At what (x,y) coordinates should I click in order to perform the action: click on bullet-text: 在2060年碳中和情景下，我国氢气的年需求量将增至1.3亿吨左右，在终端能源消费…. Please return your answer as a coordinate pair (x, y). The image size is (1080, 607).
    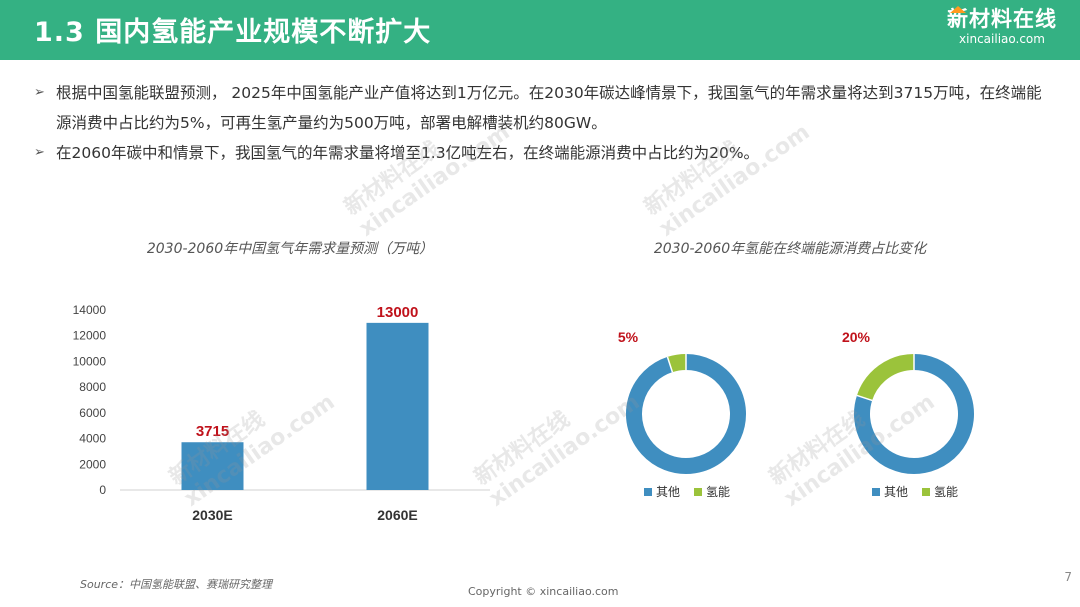
    Looking at the image, I should click on (408, 153).